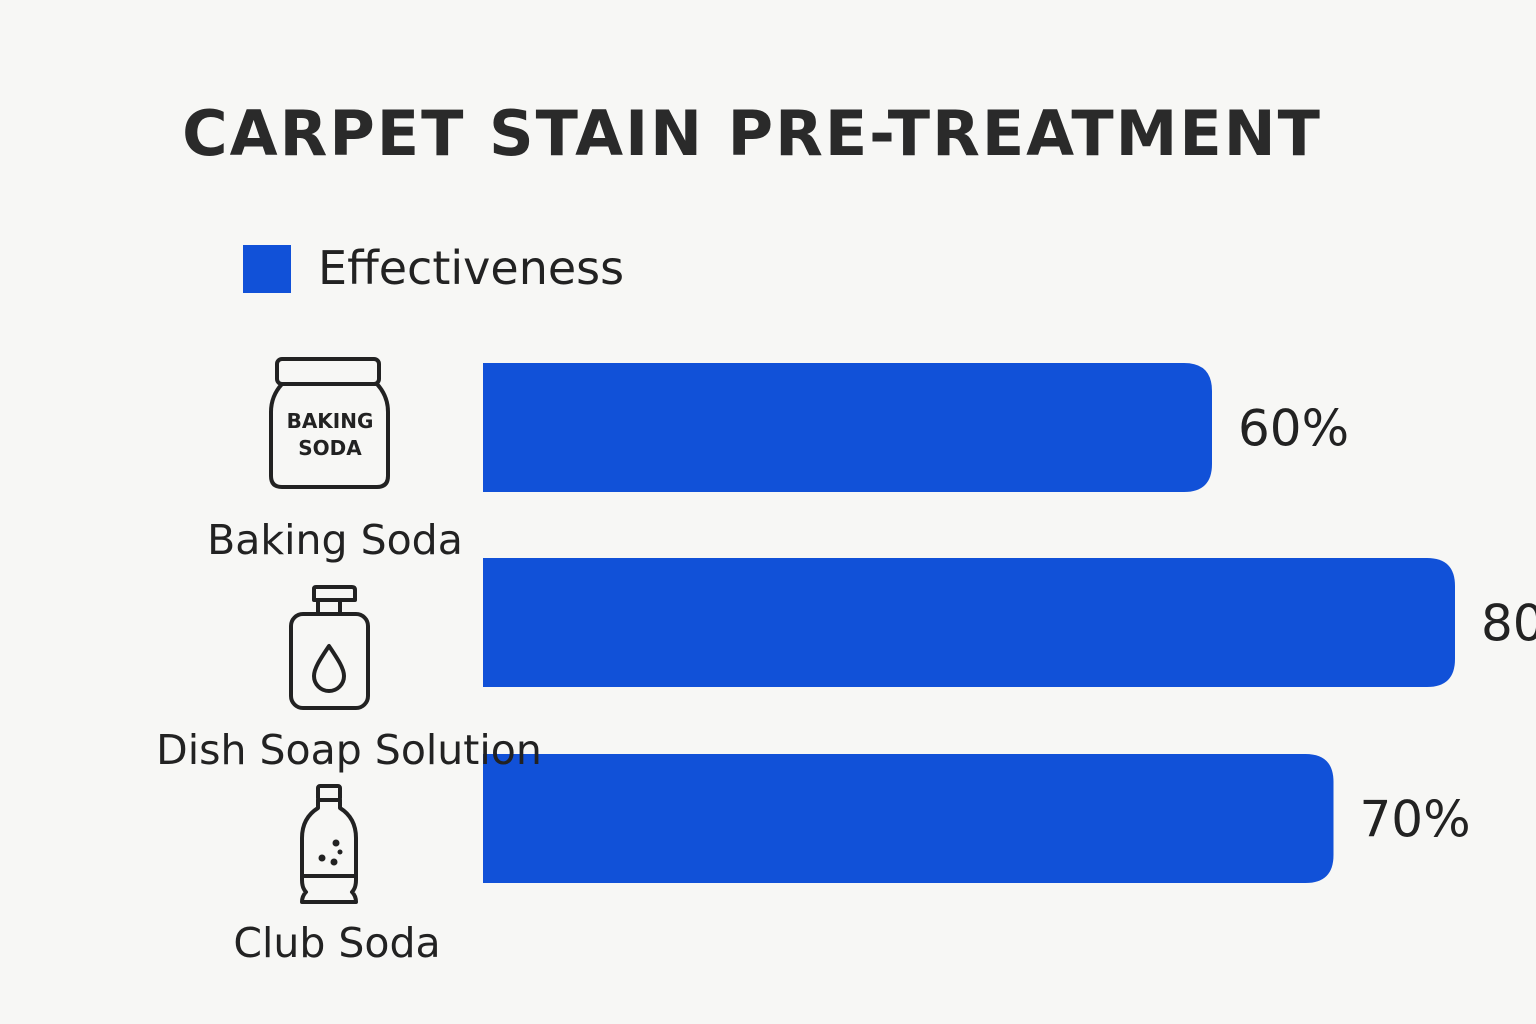  I want to click on baking-soda-icon: BAKING SODA, so click(329, 423).